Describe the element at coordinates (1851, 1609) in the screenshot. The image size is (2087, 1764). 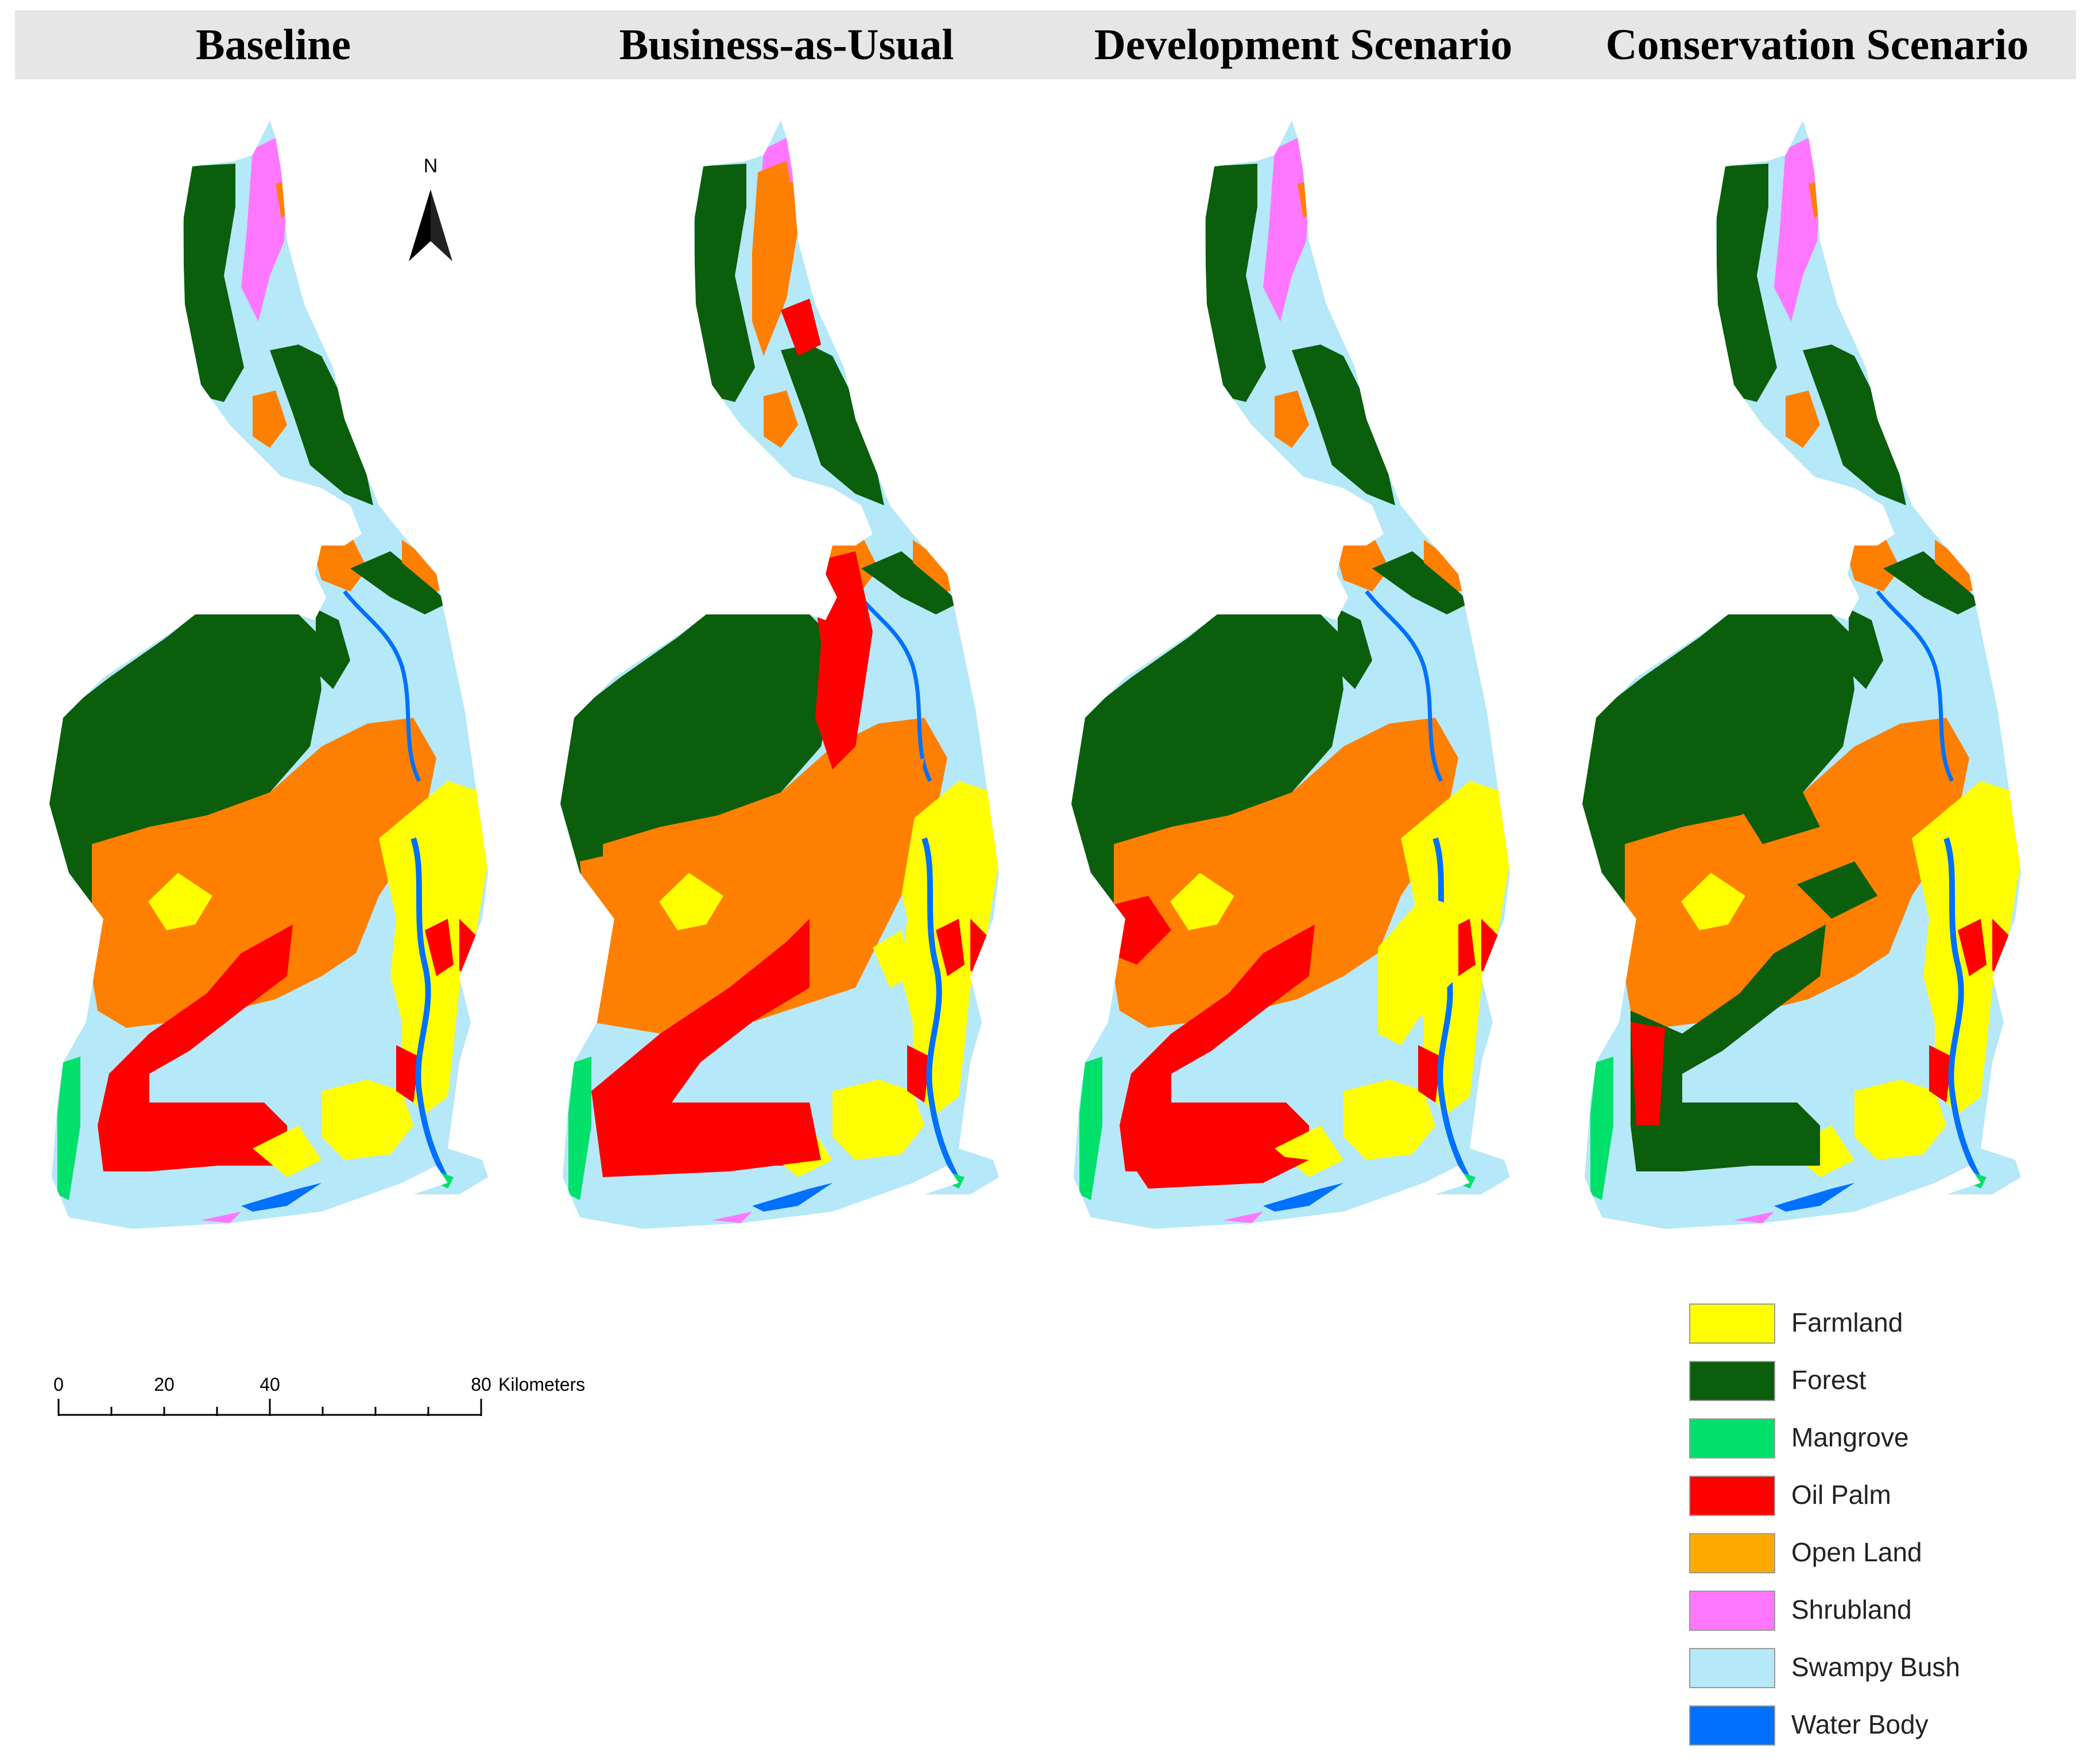
I see `legend-label-shrubland: Shrubland` at that location.